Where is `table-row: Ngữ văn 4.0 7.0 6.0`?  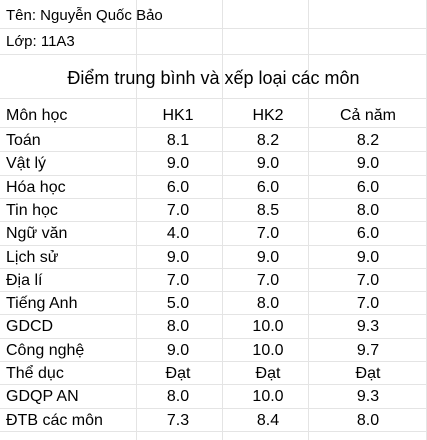 table-row: Ngữ văn 4.0 7.0 6.0 is located at coordinates (213, 234).